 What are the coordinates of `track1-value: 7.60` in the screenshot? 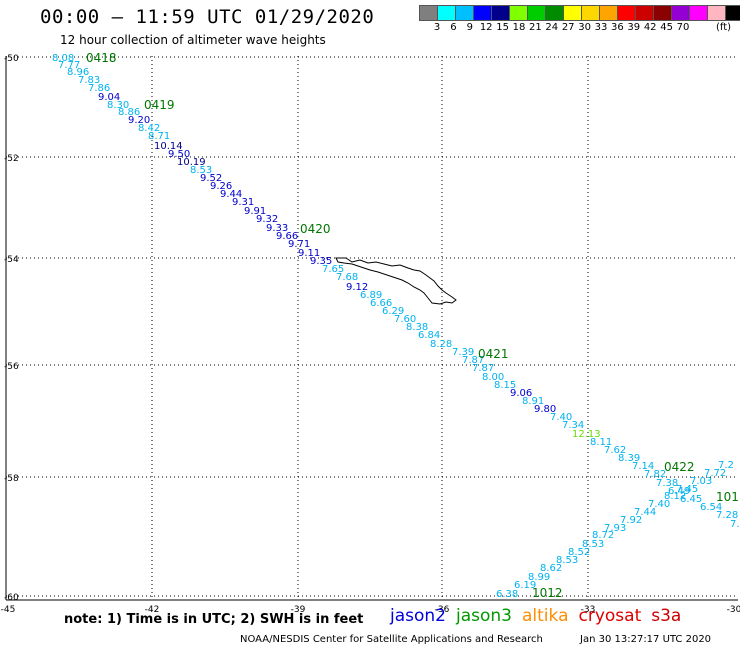 It's located at (405, 319).